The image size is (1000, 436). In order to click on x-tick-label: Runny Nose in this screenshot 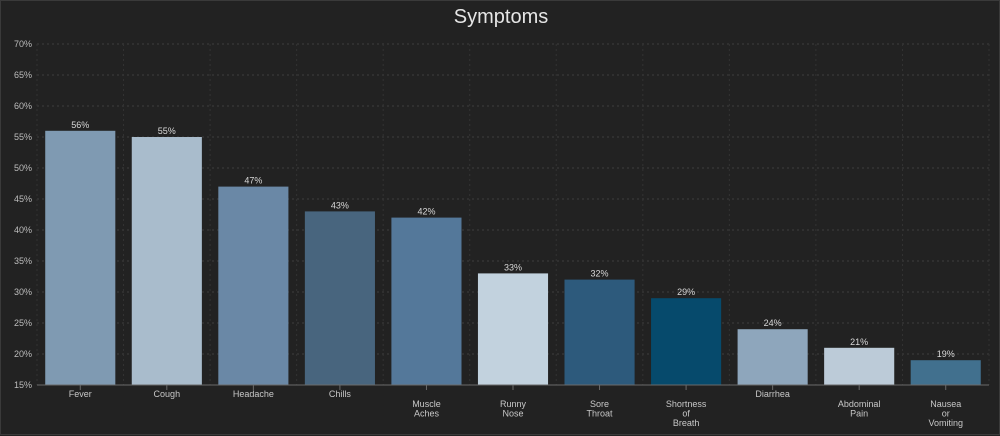, I will do `click(513, 409)`.